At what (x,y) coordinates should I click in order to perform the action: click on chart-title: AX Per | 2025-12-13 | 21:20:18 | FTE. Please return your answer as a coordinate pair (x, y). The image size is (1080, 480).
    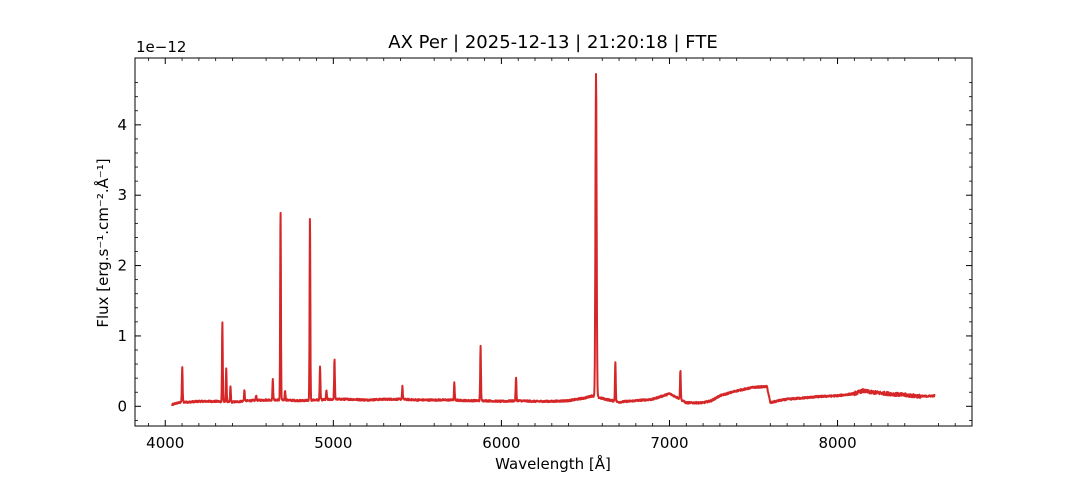
    Looking at the image, I should click on (552, 42).